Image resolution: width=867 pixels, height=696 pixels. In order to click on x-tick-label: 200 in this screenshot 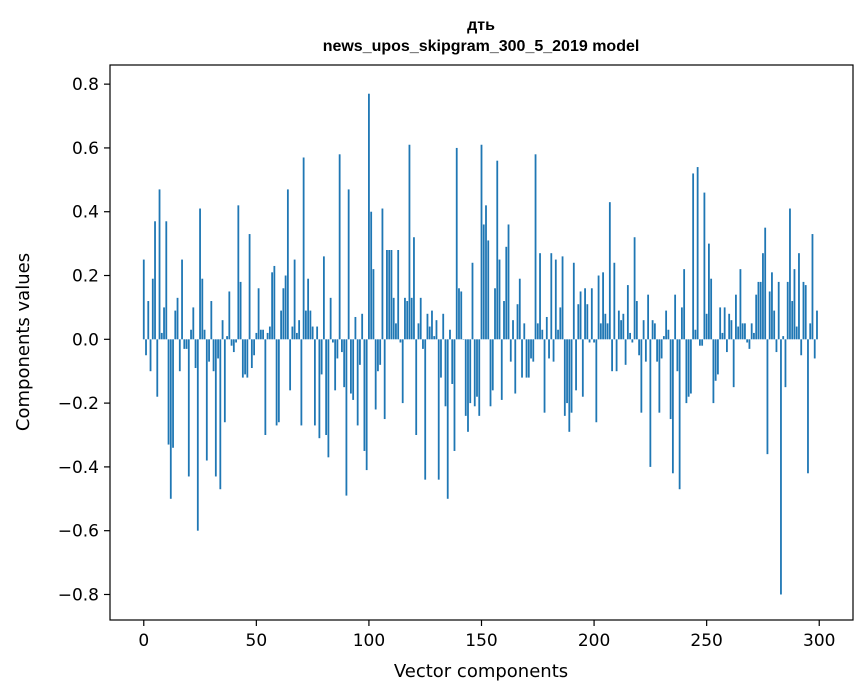, I will do `click(594, 641)`.